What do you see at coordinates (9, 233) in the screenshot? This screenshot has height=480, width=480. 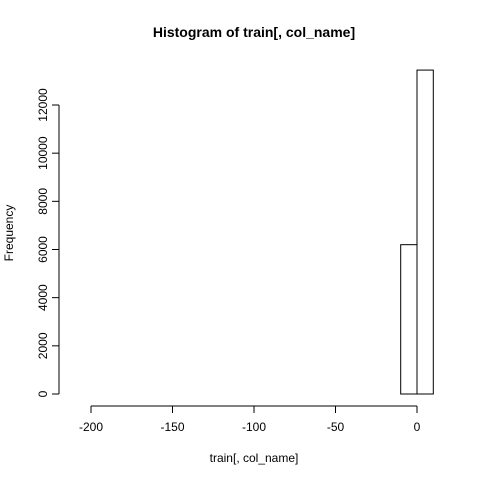 I see `y-axis-label: Frequency` at bounding box center [9, 233].